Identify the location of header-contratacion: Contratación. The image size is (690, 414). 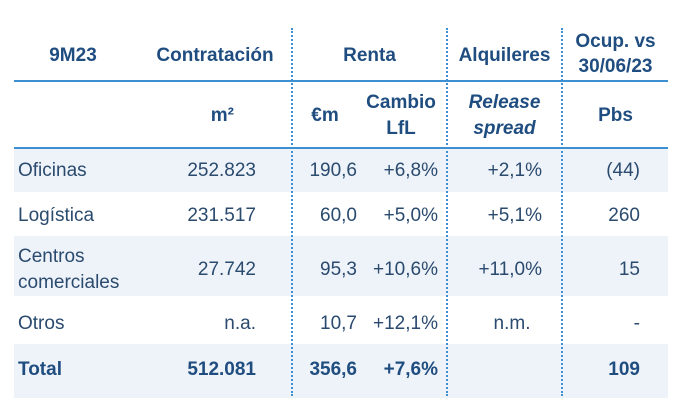
(215, 55).